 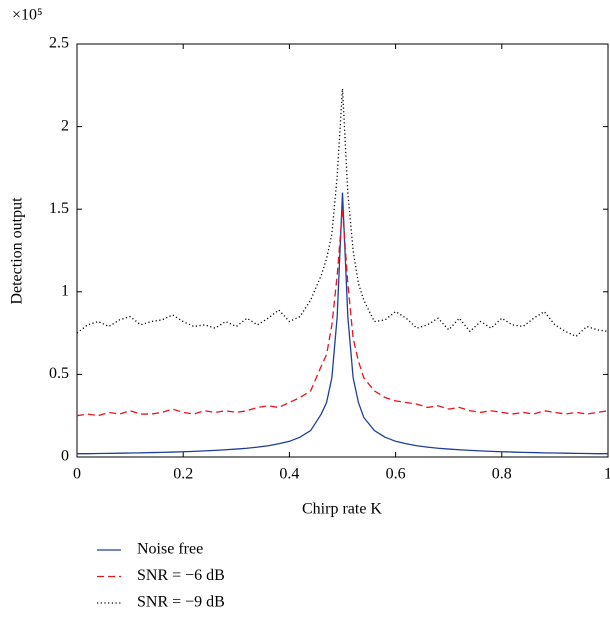 What do you see at coordinates (170, 549) in the screenshot?
I see `legend-label: Noise free` at bounding box center [170, 549].